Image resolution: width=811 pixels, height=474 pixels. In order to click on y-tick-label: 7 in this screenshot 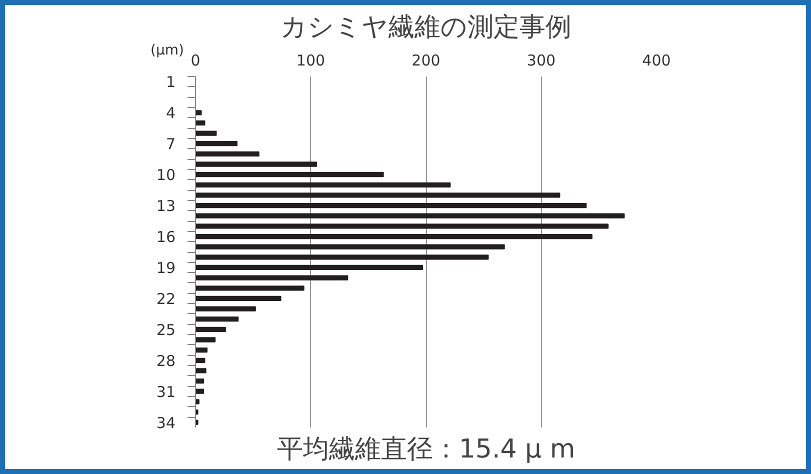, I will do `click(171, 144)`.